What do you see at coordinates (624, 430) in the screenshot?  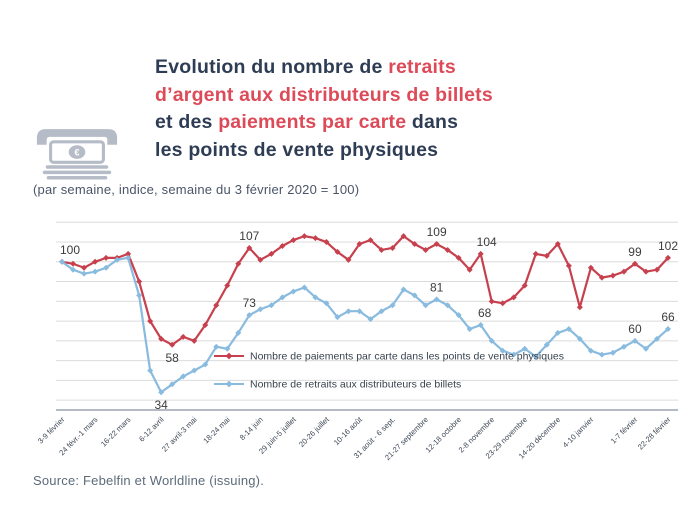 I see `x-tick-label: 1-7 février` at bounding box center [624, 430].